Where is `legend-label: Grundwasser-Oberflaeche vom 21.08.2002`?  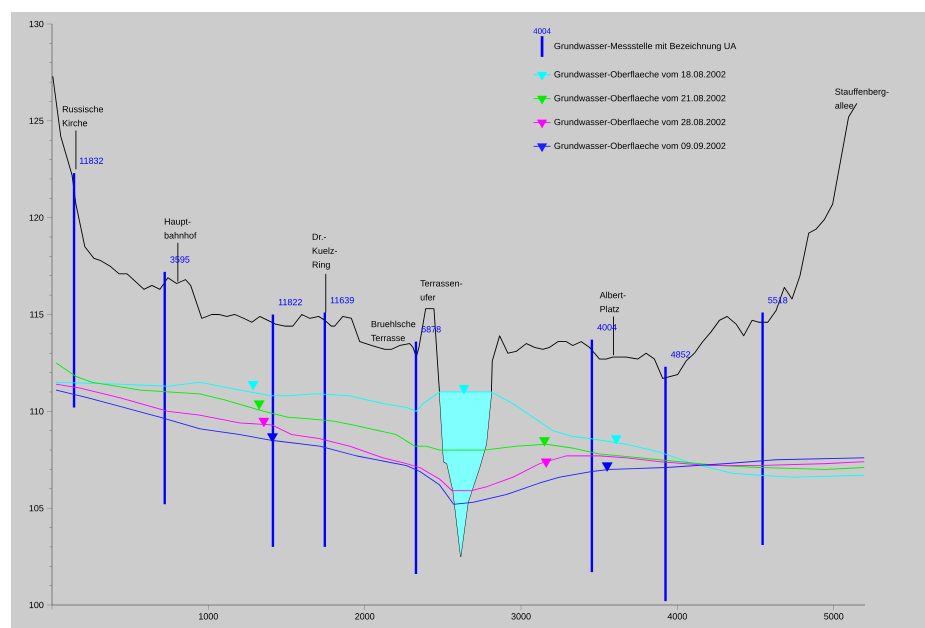
legend-label: Grundwasser-Oberflaeche vom 21.08.2002 is located at coordinates (640, 98).